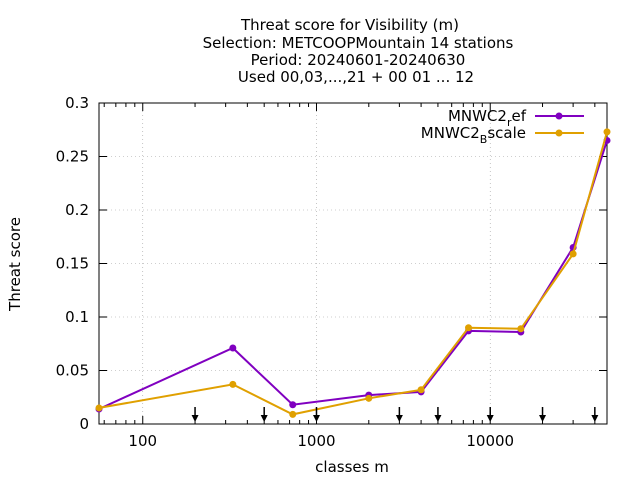  I want to click on title-line-2: Selection: METCOOPMountain 14 stations, so click(358, 43).